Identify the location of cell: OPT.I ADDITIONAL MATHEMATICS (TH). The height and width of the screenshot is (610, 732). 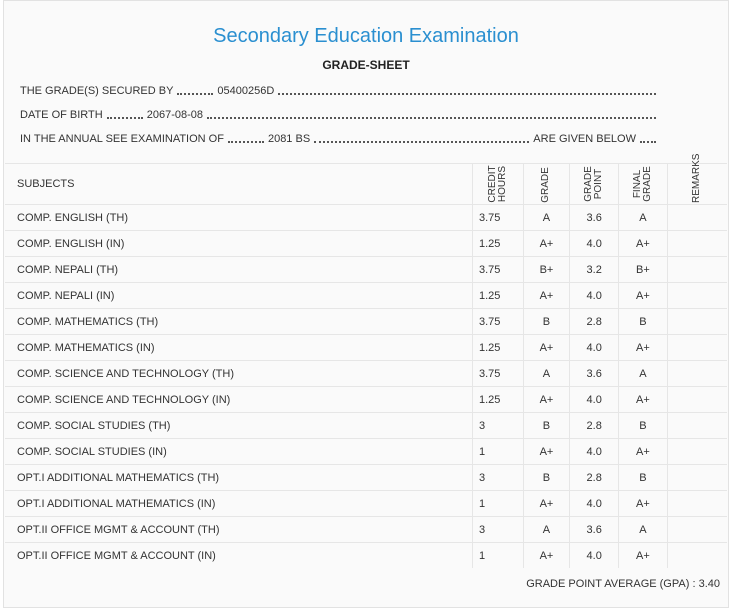
(239, 477).